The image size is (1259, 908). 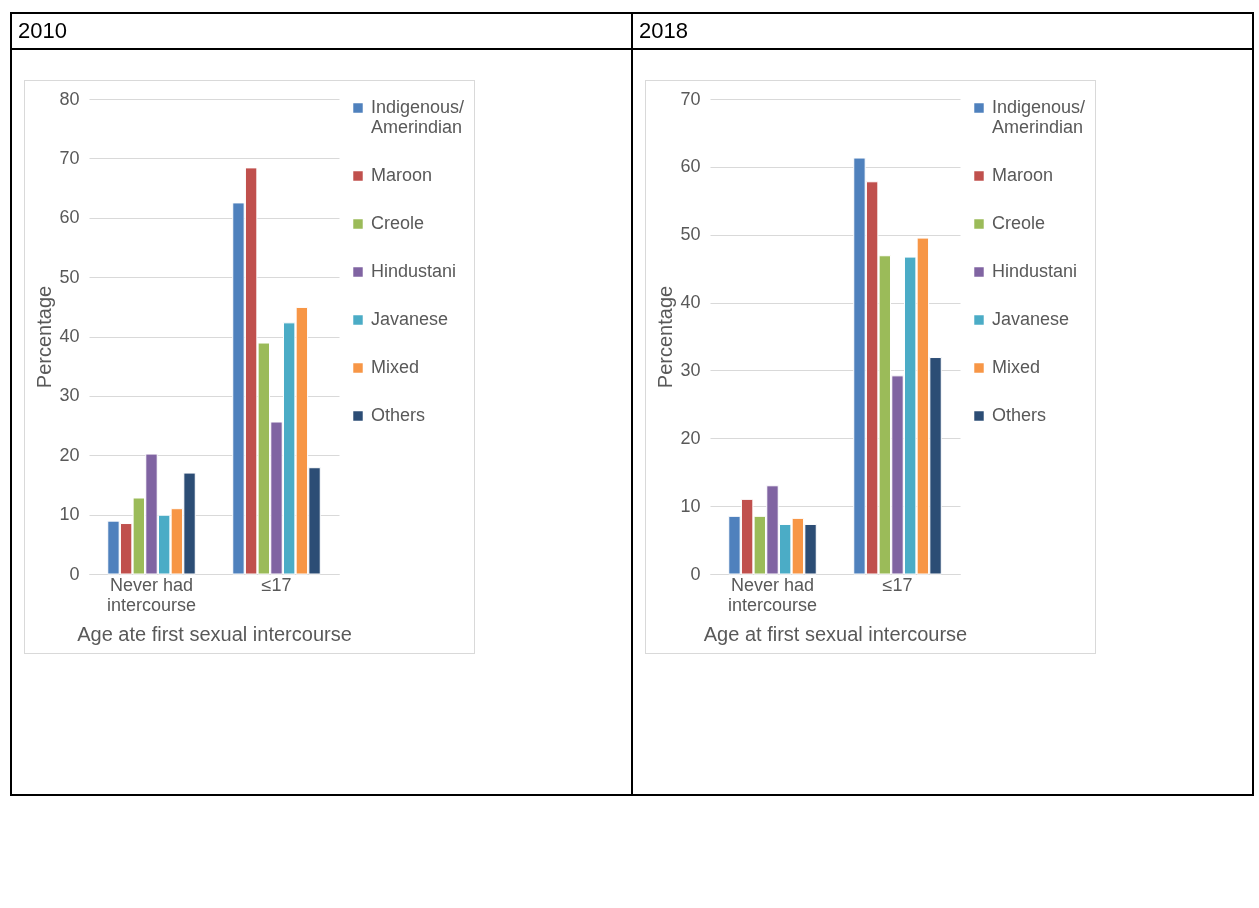 I want to click on y-tick-label: 80, so click(x=69, y=98).